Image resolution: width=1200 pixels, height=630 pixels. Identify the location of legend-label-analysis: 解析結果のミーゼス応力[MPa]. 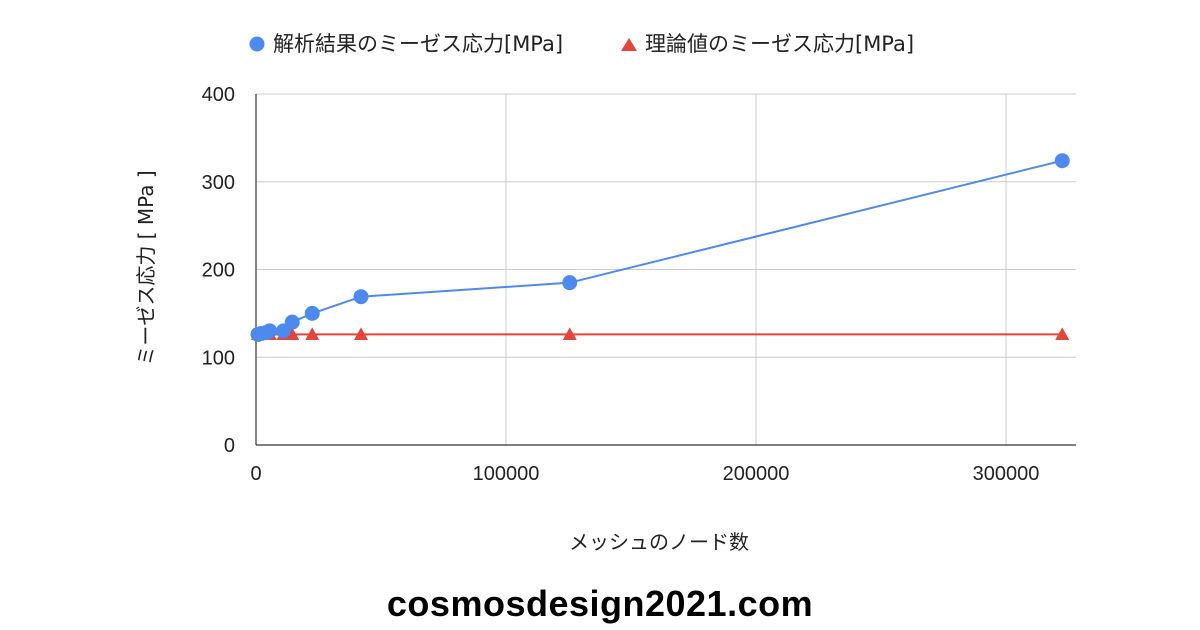
(418, 44).